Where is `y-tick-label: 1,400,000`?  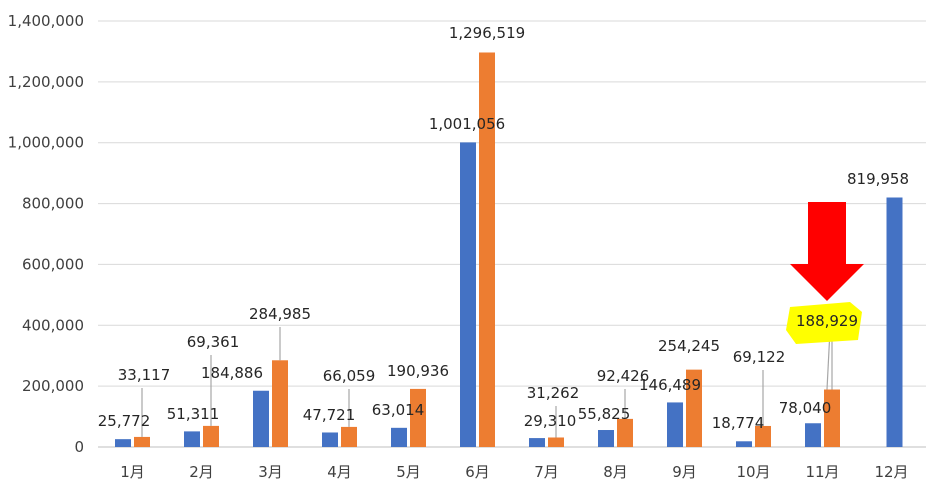 y-tick-label: 1,400,000 is located at coordinates (46, 21).